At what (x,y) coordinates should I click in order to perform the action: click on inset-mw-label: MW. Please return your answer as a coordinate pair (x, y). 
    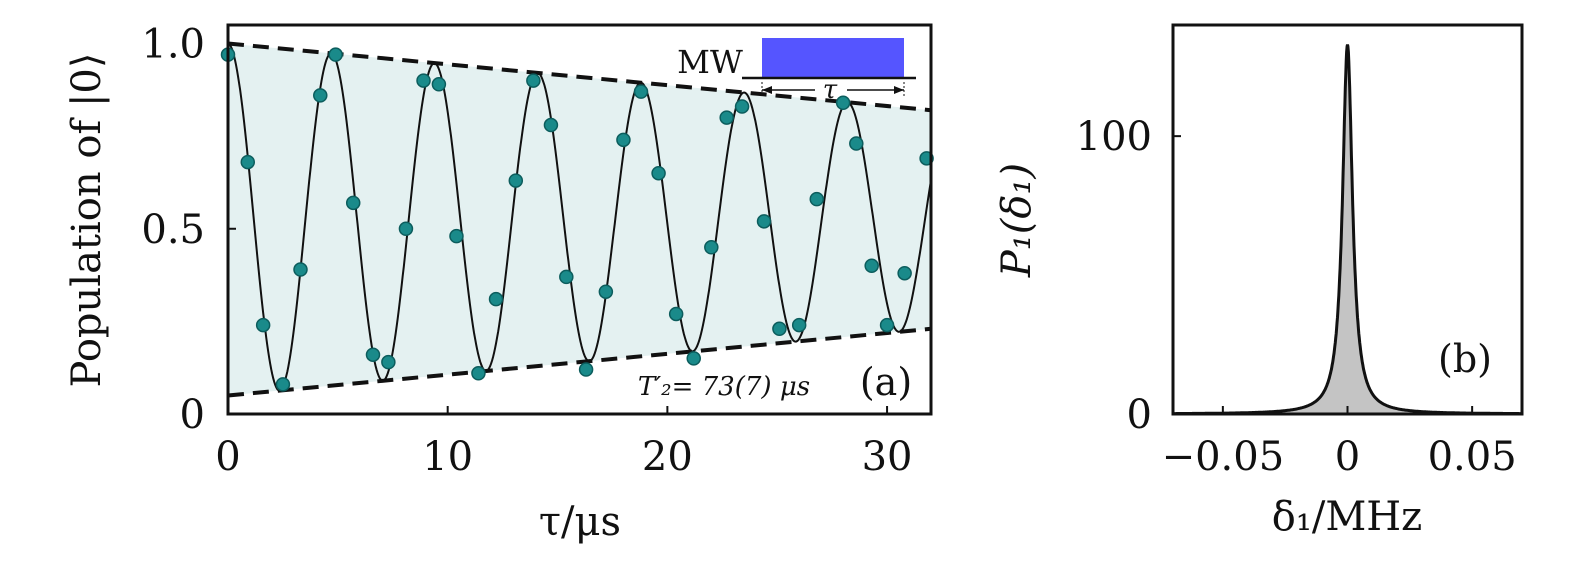
    Looking at the image, I should click on (710, 62).